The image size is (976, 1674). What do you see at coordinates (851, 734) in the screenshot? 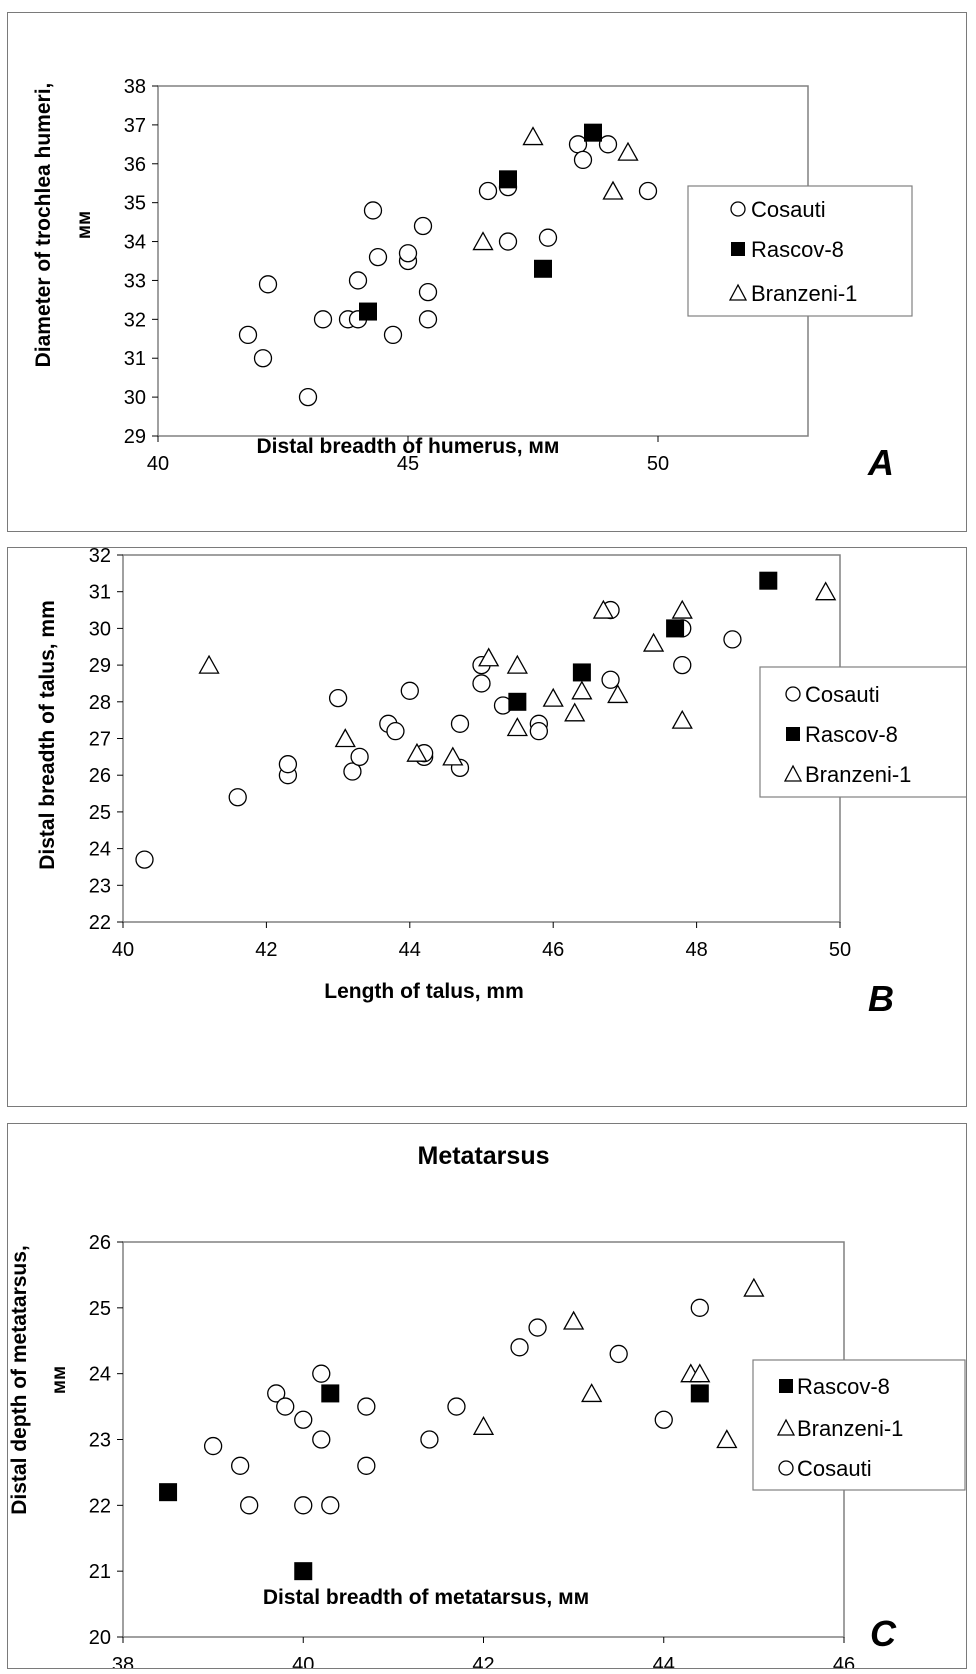
I see `legend-label-rascov-8: Rascov-8` at bounding box center [851, 734].